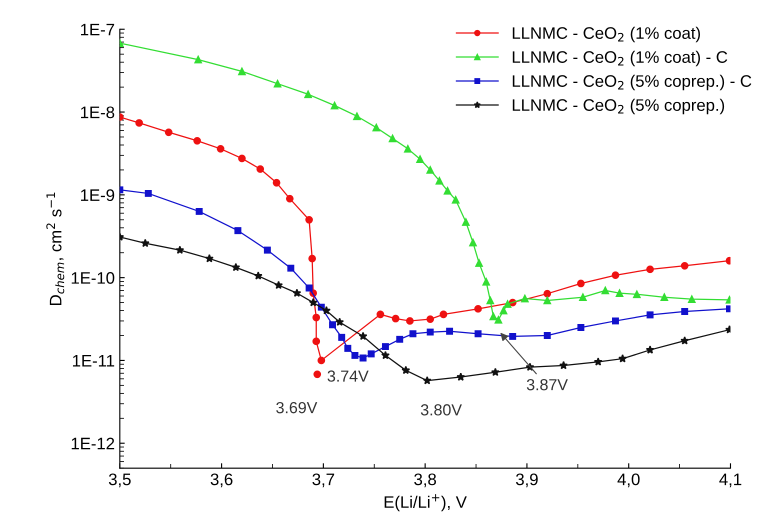 This screenshot has height=532, width=773. What do you see at coordinates (55, 249) in the screenshot?
I see `y-axis-title: D$_{chem}$, cm$^{2}$ s$^{−1}$` at bounding box center [55, 249].